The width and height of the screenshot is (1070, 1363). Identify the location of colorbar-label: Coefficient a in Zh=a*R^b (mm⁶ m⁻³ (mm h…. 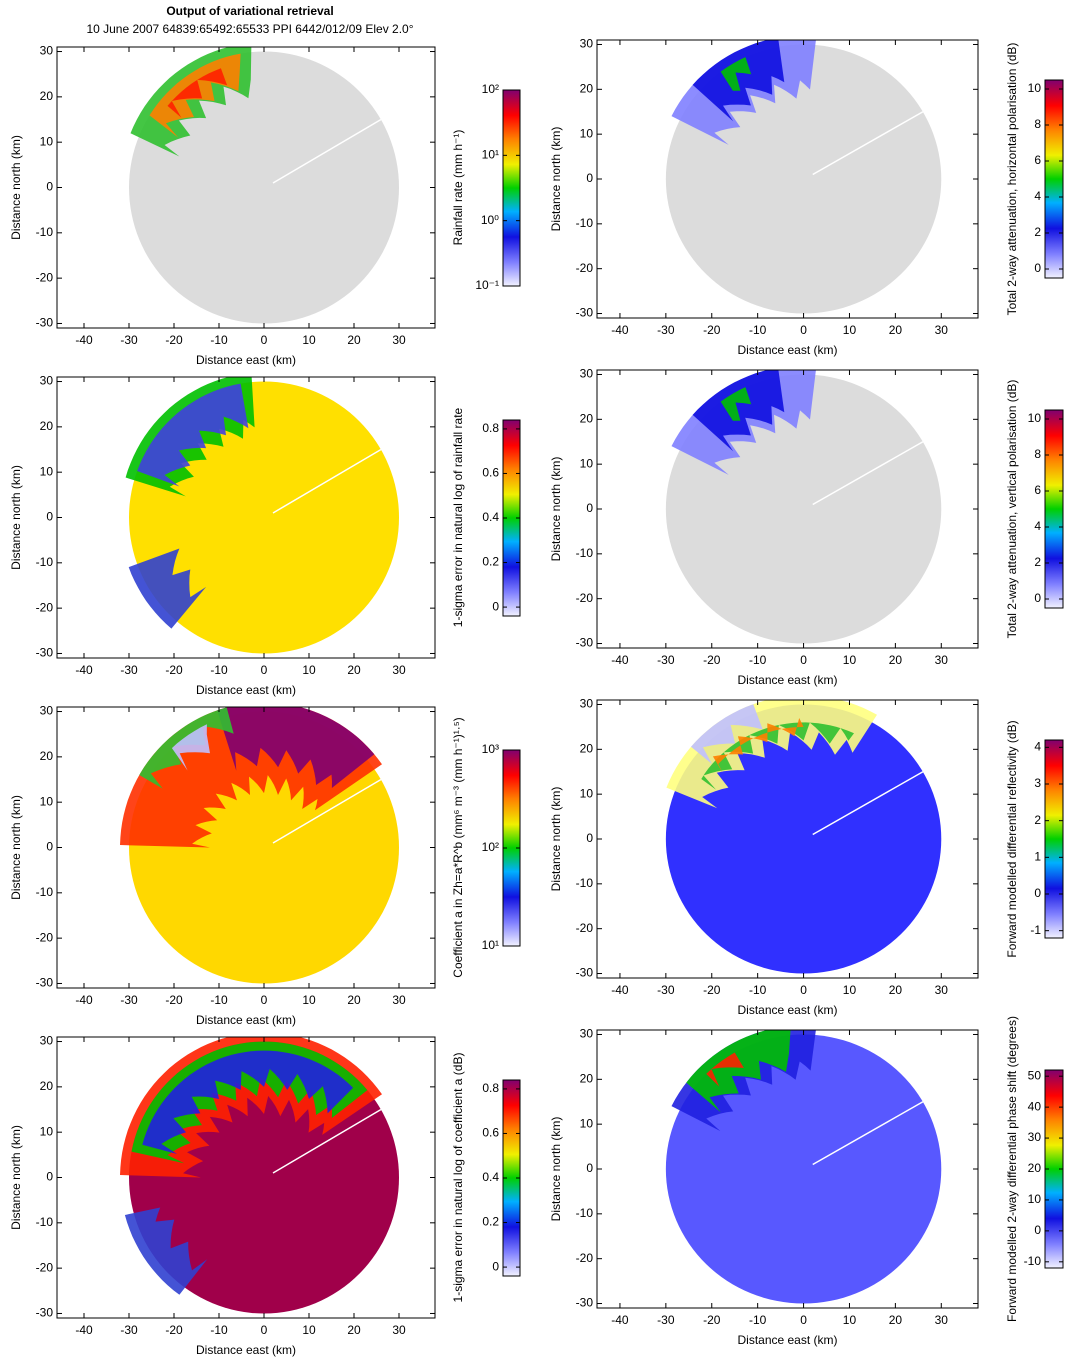
(458, 847).